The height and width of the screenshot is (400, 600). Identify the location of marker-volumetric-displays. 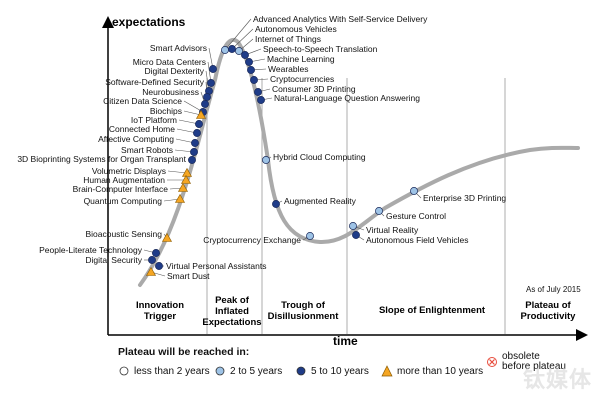
(187, 172).